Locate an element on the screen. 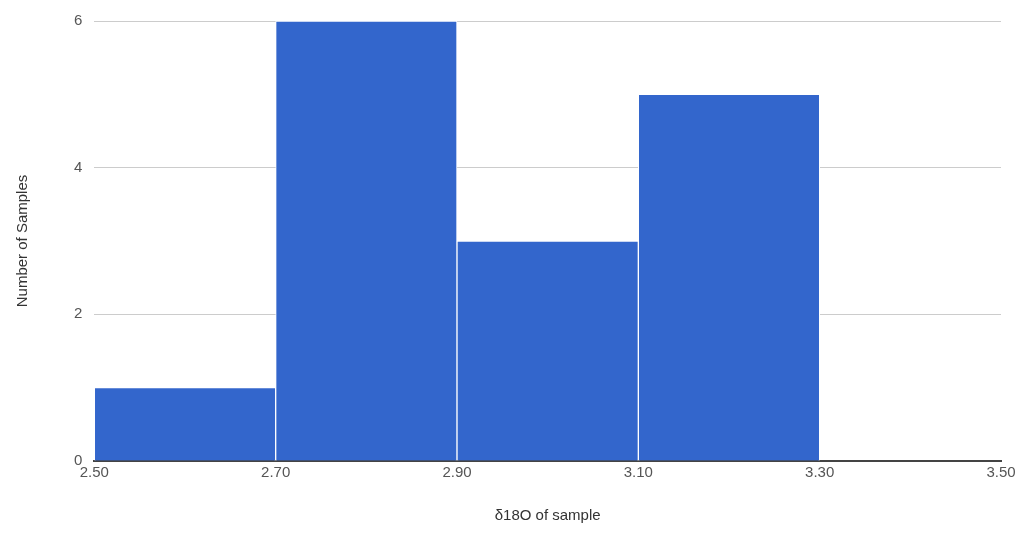 The height and width of the screenshot is (539, 1021). y-tick-label: 2 is located at coordinates (78, 313).